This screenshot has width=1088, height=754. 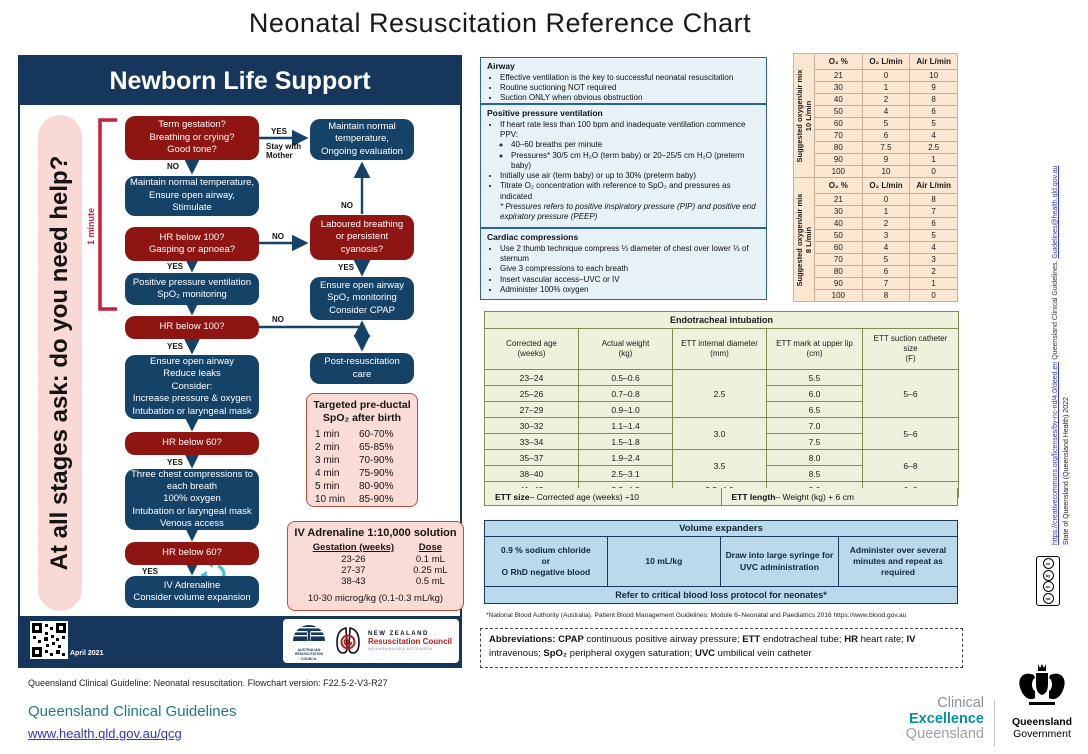 What do you see at coordinates (630, 269) in the screenshot?
I see `bullet: Give 3 compressions to each breath` at bounding box center [630, 269].